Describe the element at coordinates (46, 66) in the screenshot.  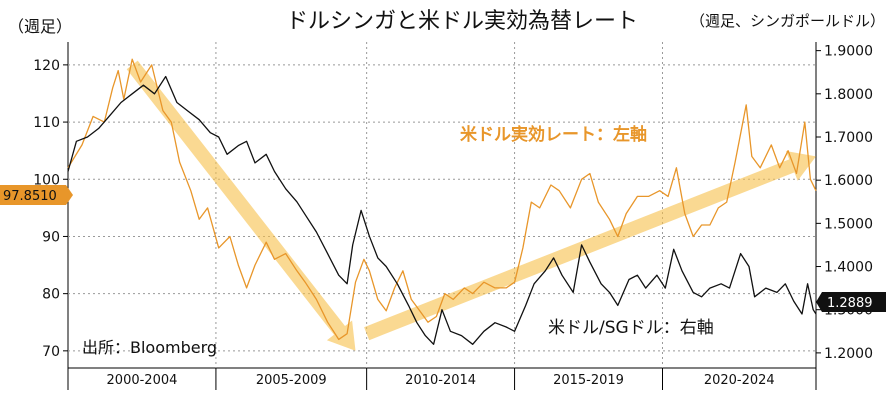
I see `left-tick-label: 120` at that location.